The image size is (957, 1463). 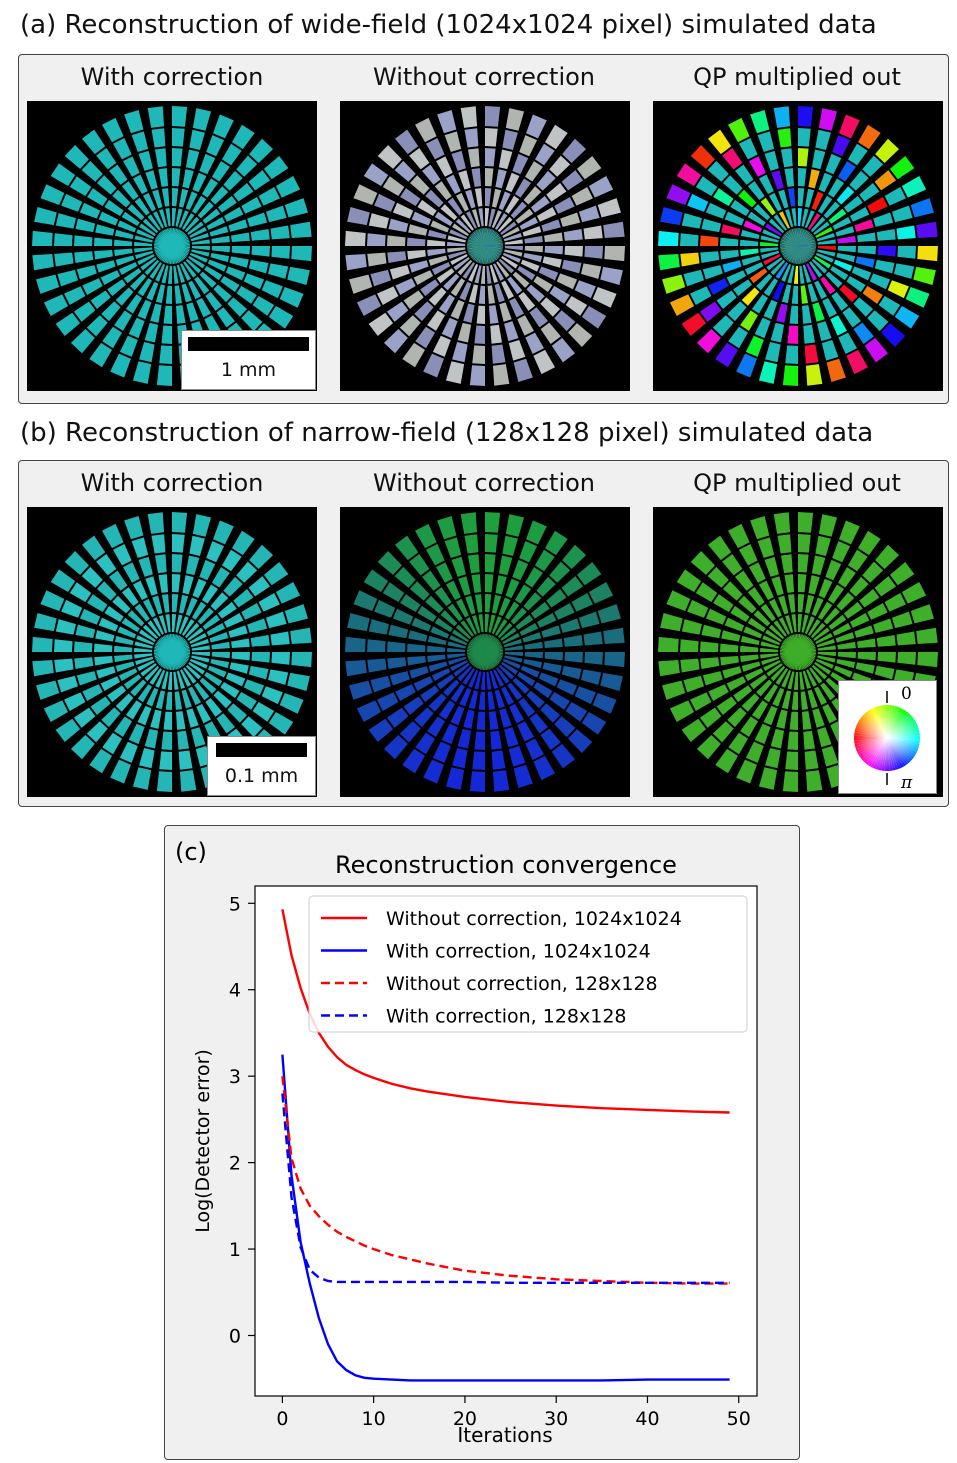 What do you see at coordinates (534, 919) in the screenshot?
I see `legend-label-1: Without correction, 1024x1024` at bounding box center [534, 919].